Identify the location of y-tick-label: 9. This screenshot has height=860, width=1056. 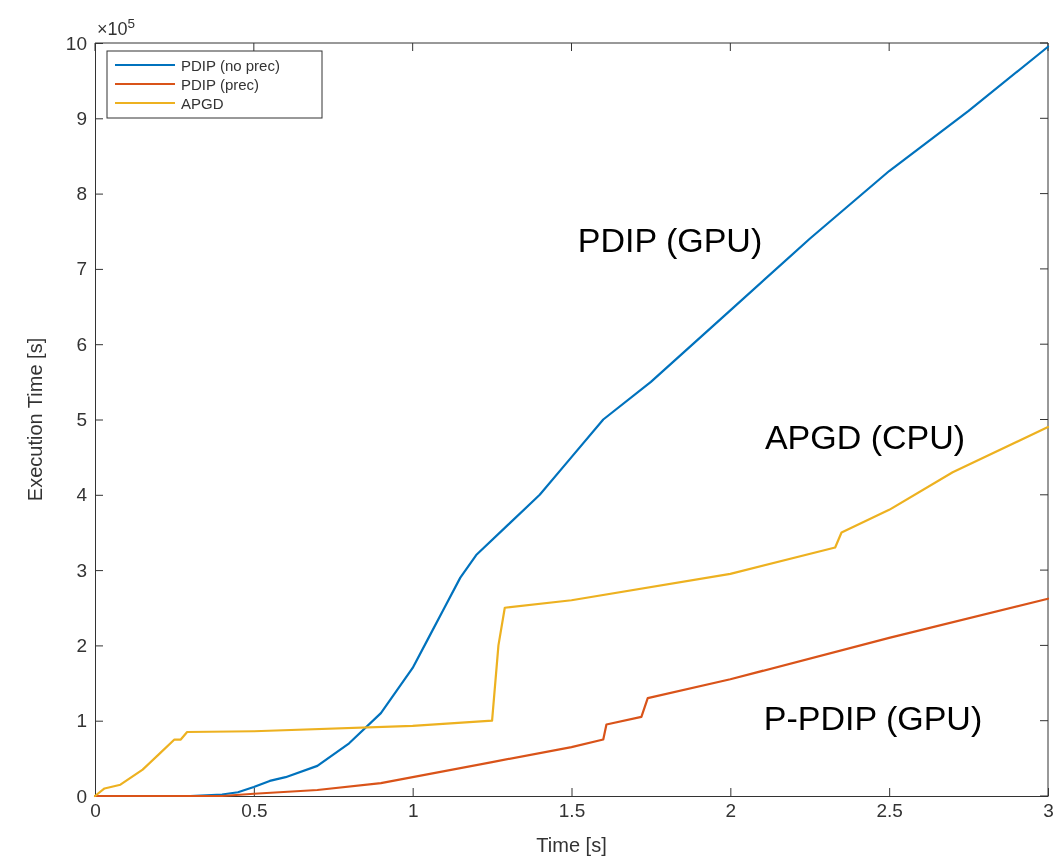
(81, 118).